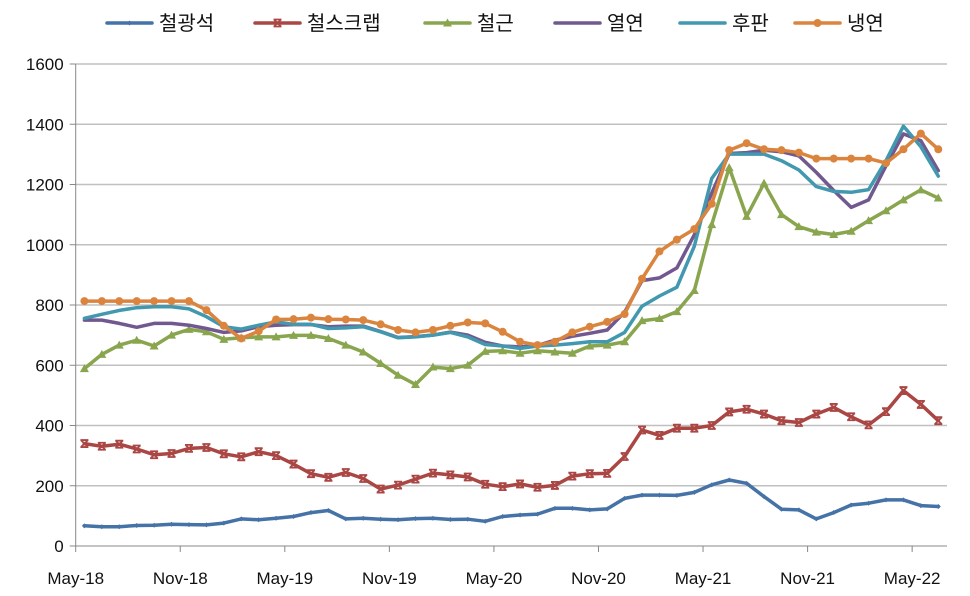 This screenshot has height=596, width=970. Describe the element at coordinates (703, 578) in the screenshot. I see `x-tick-label: May-21` at that location.